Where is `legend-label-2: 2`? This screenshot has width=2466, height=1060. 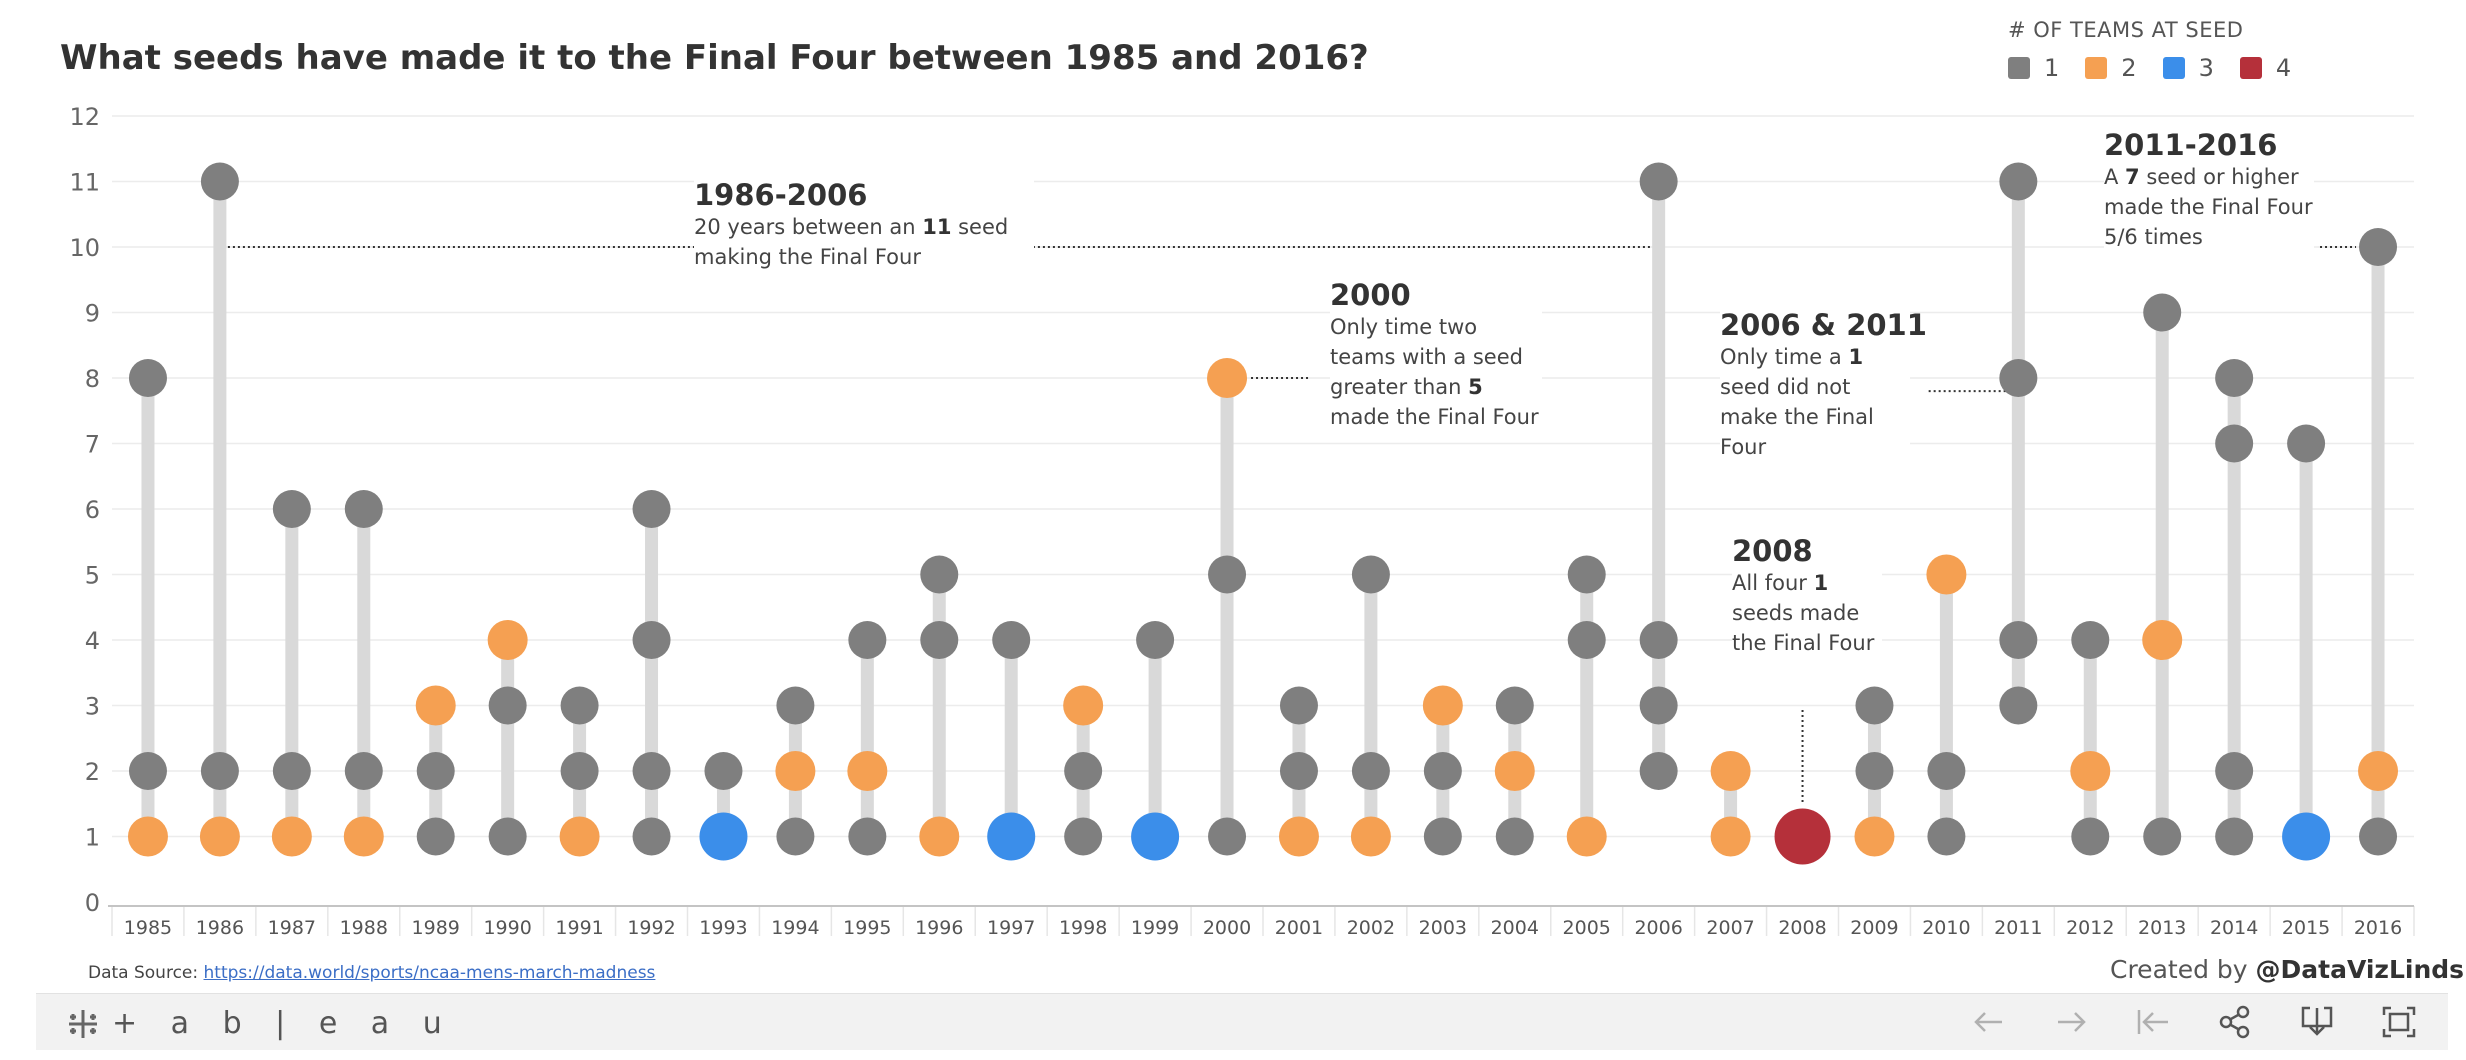 legend-label-2: 2 is located at coordinates (2129, 68).